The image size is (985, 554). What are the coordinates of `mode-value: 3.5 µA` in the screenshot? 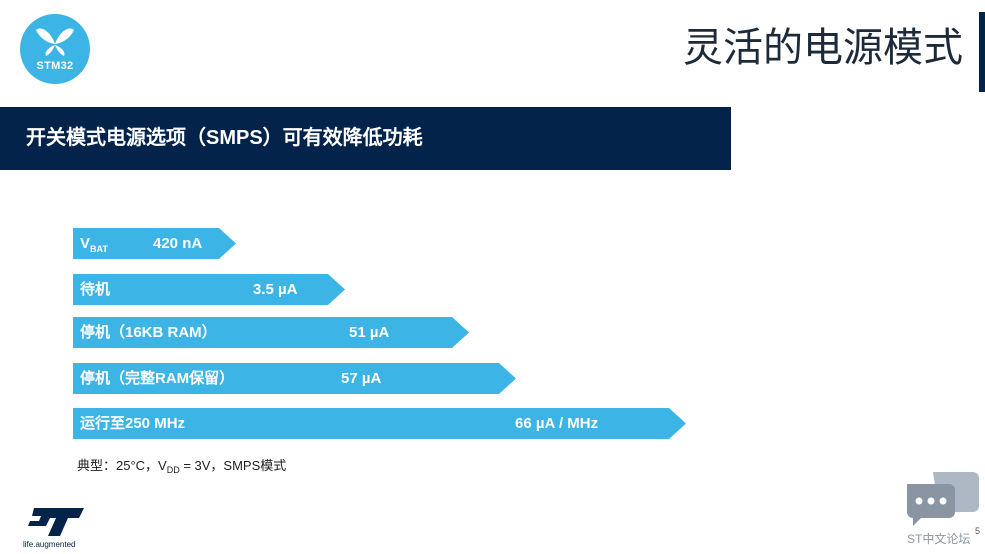 It's located at (275, 289).